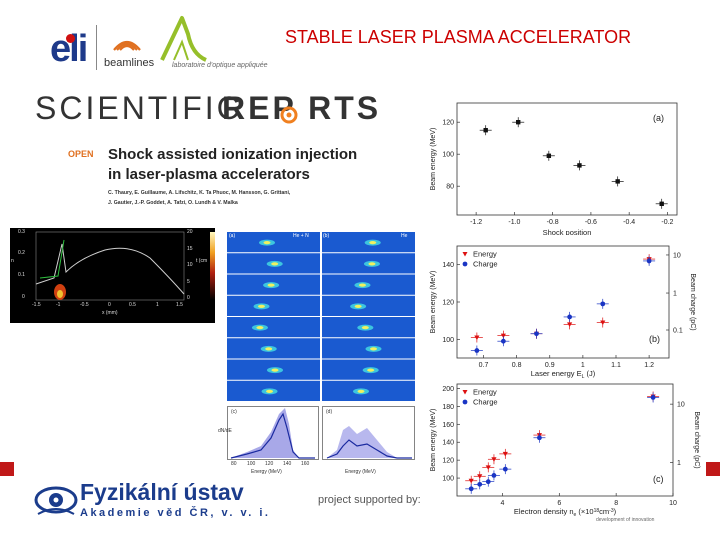 This screenshot has width=720, height=540. Describe the element at coordinates (696, 439) in the screenshot. I see `y-right-axis-label: Beam charge (pC)` at that location.